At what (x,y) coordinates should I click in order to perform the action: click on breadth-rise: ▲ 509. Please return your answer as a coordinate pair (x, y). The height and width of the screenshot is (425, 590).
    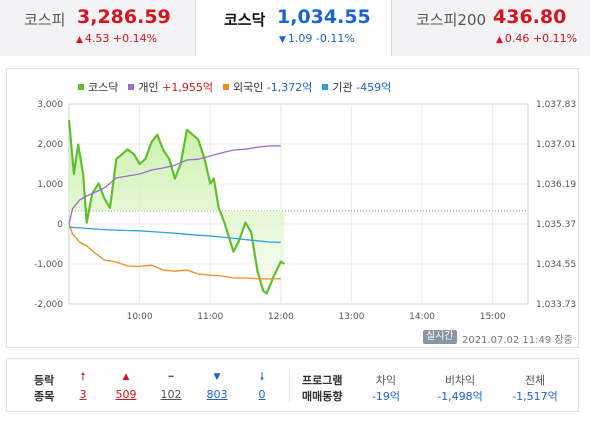
    Looking at the image, I should click on (126, 385).